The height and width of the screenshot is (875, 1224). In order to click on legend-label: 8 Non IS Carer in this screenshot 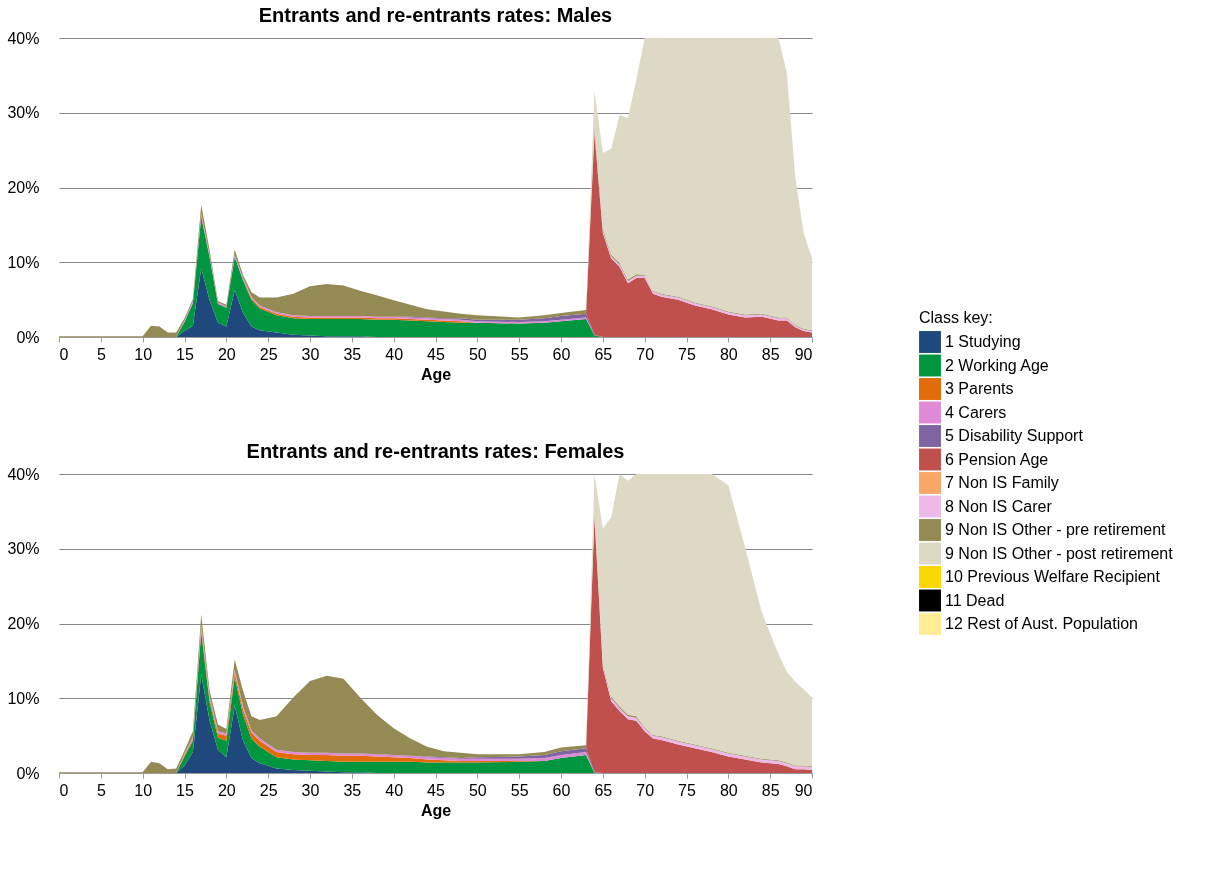, I will do `click(999, 506)`.